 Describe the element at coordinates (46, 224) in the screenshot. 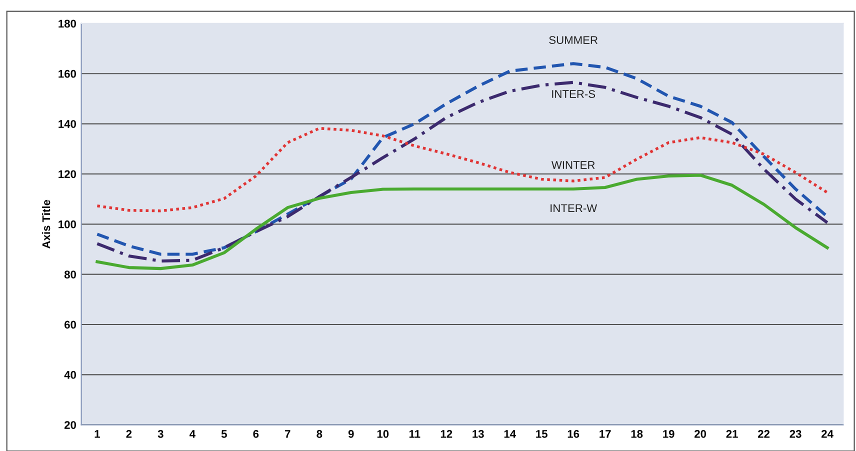

I see `y-axis-title: Axis Title` at that location.